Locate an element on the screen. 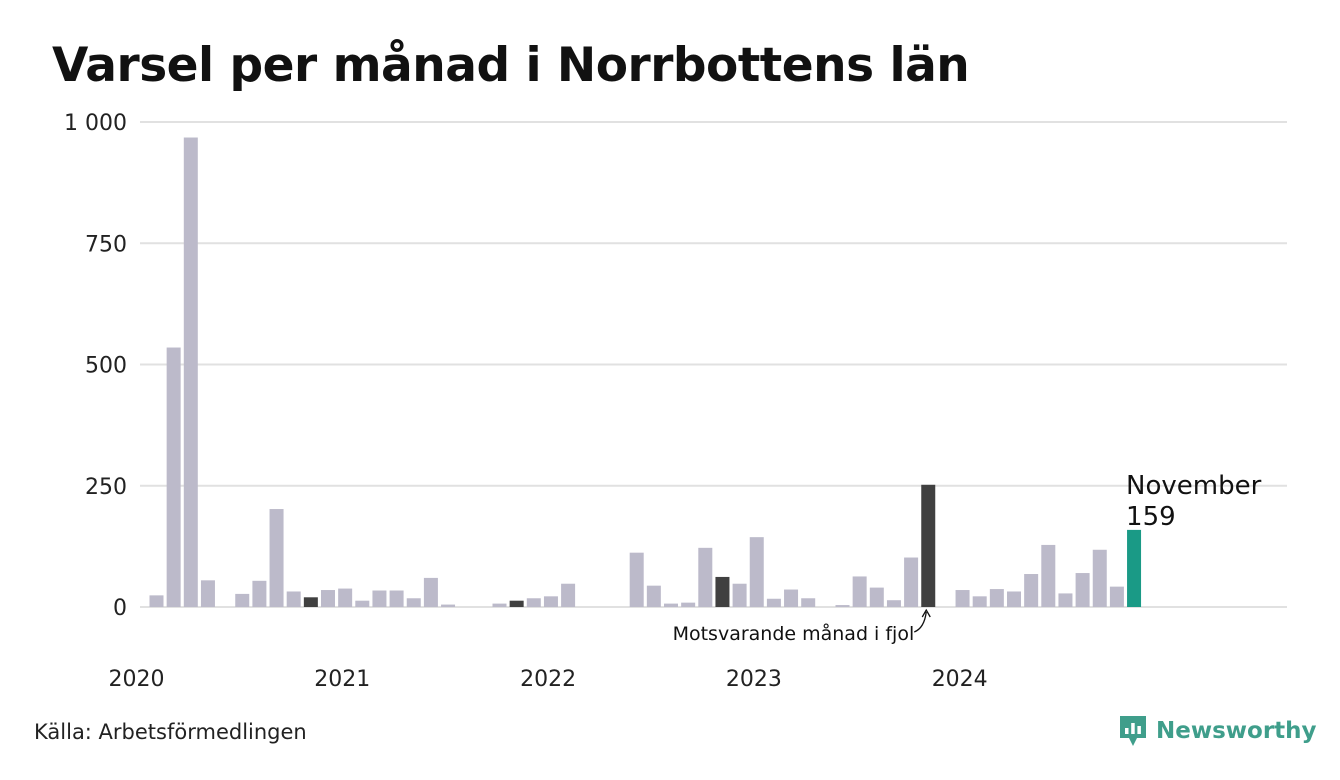 This screenshot has width=1340, height=780. y-tick-label: 500 is located at coordinates (106, 366).